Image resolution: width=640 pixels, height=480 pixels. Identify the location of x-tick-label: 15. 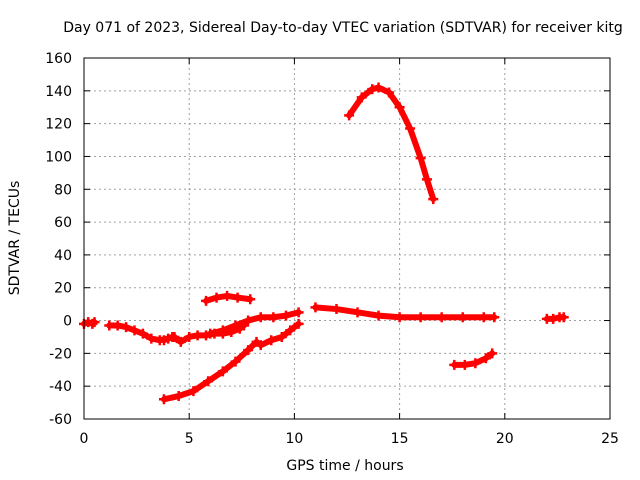
(400, 439).